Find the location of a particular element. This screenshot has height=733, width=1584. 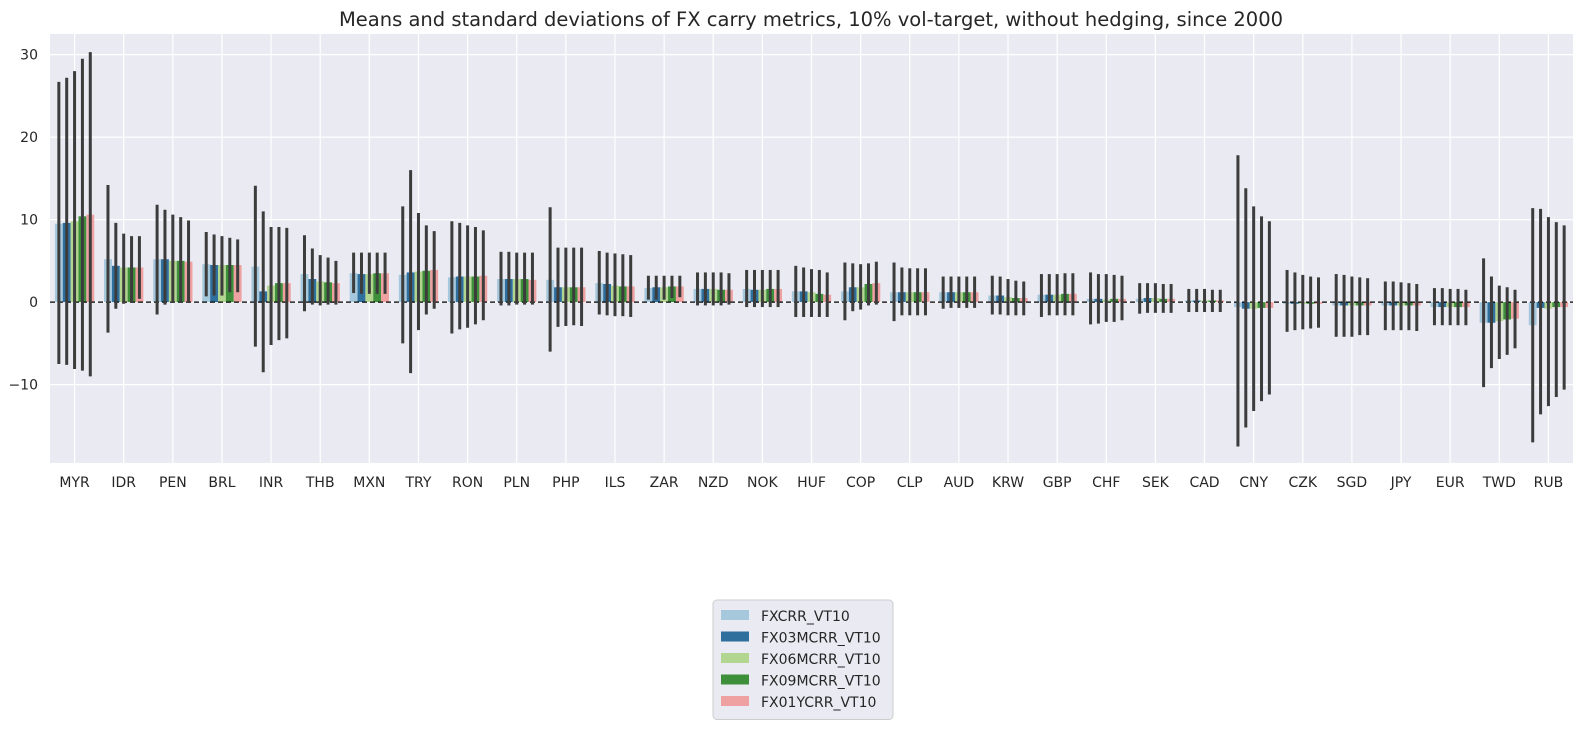

x-tick-label: NOK is located at coordinates (762, 483).